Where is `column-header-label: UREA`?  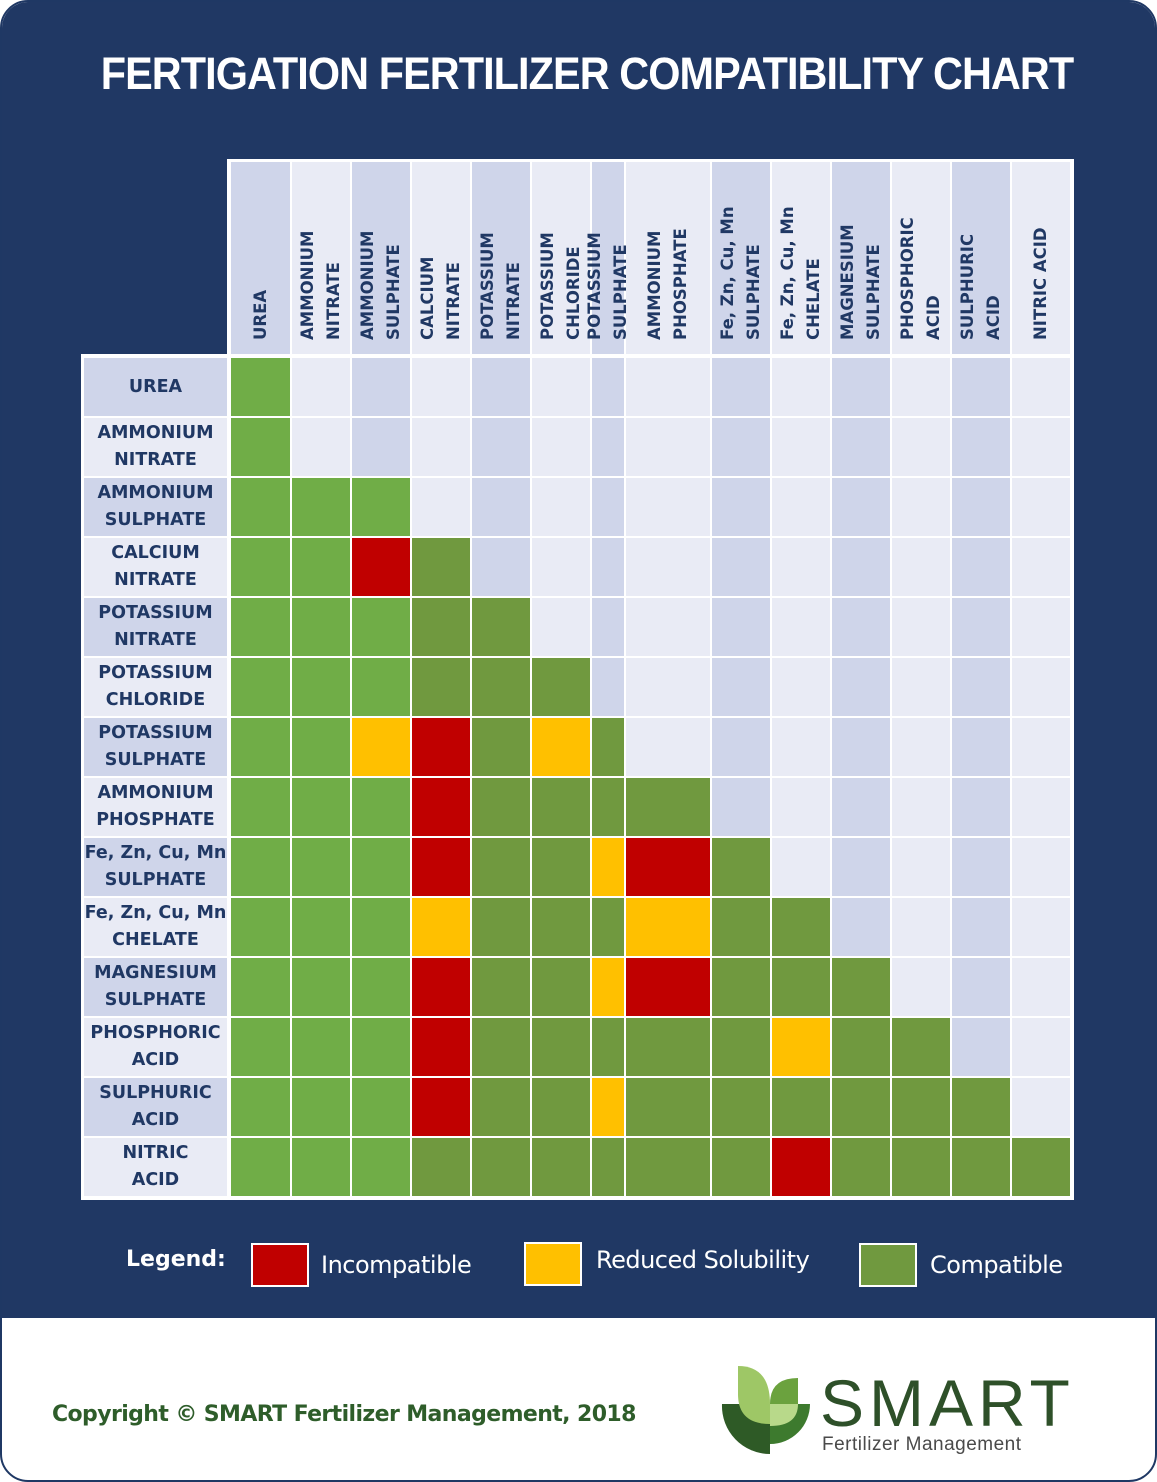 column-header-label: UREA is located at coordinates (260, 314).